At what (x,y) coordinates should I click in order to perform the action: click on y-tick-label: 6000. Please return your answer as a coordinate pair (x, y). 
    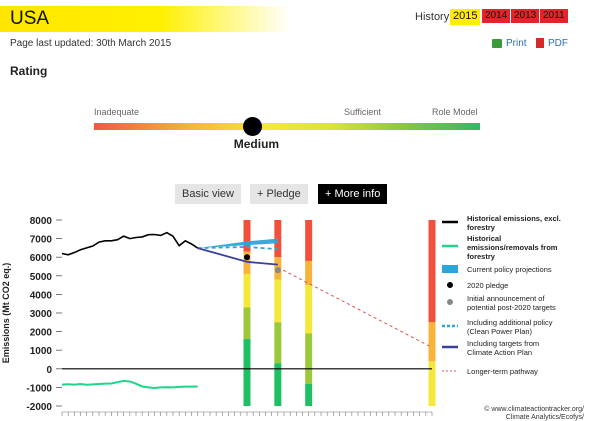
    Looking at the image, I should click on (41, 258).